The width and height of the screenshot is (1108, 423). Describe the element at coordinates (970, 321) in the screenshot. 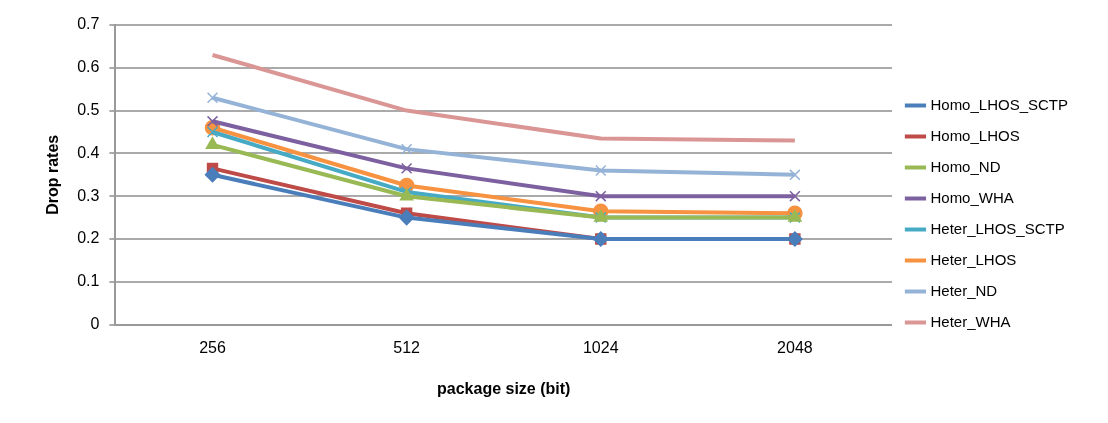

I see `legend-label: Heter_WHA` at that location.